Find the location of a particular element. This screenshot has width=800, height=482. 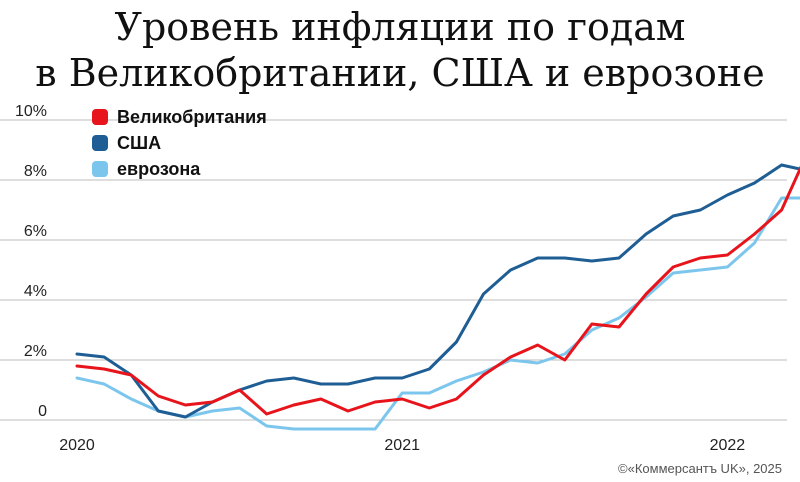

y-tick-label: 0 is located at coordinates (42, 411).